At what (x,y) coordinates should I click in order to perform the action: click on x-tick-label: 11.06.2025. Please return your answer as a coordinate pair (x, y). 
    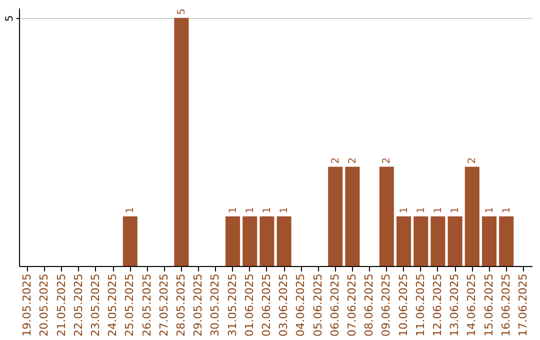
    Looking at the image, I should click on (420, 305).